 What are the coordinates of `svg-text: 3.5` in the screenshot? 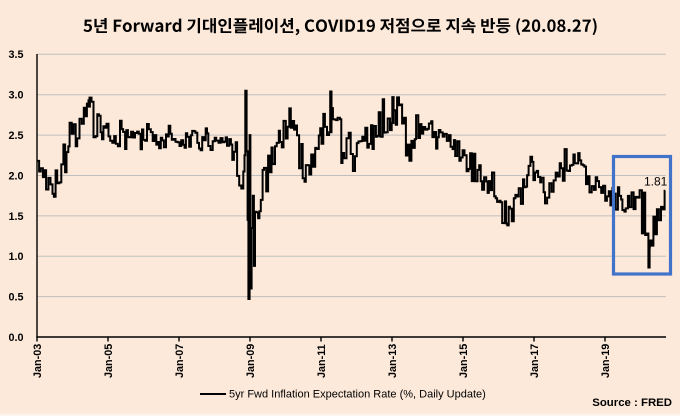 It's located at (15, 55).